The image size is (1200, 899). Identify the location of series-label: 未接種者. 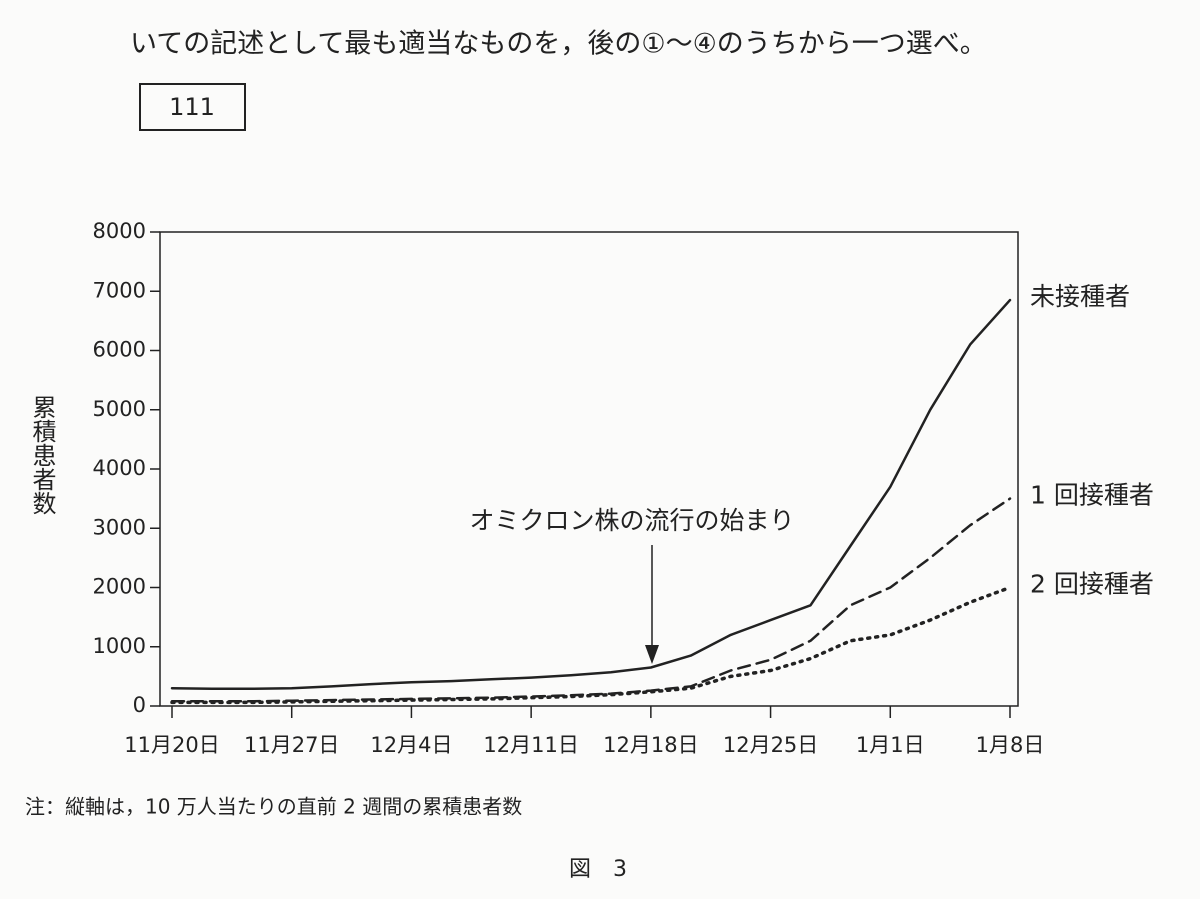
(1080, 296).